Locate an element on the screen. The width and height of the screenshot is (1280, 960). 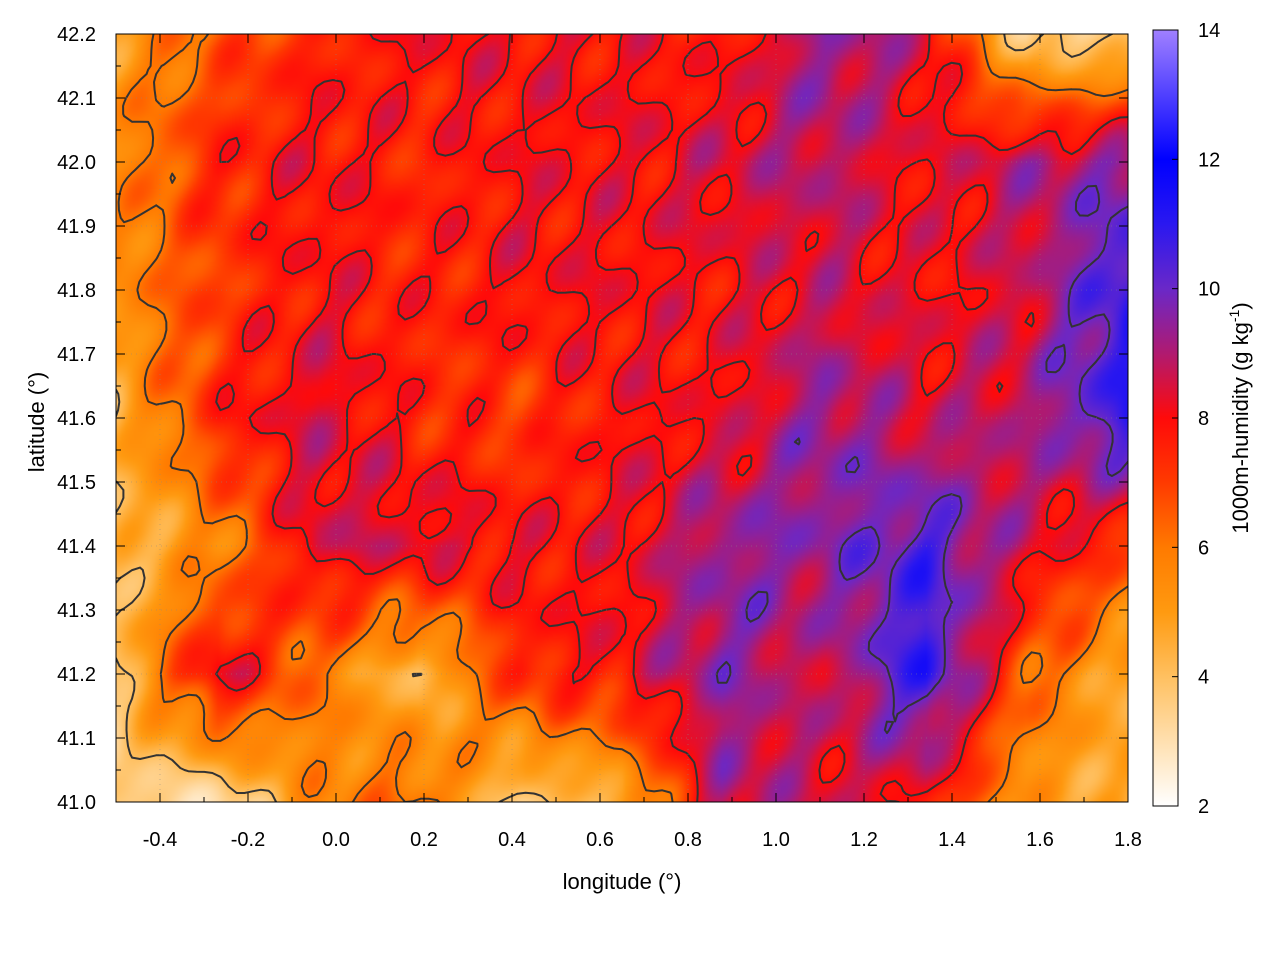
y-tick-label: 42.2 is located at coordinates (76, 35).